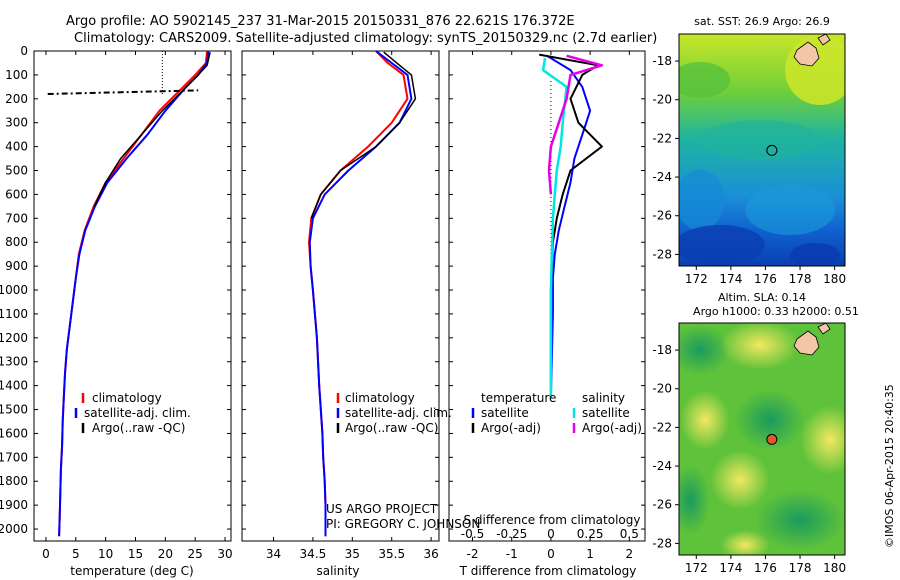 This screenshot has height=580, width=900. I want to click on x-tick-label: 20, so click(165, 554).